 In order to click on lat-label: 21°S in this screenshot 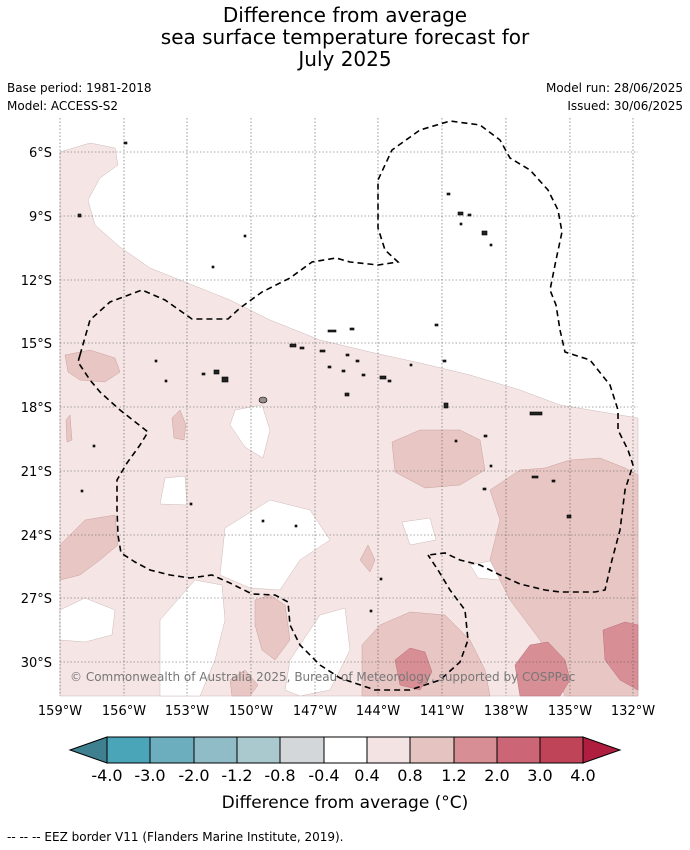, I will do `click(36, 472)`.